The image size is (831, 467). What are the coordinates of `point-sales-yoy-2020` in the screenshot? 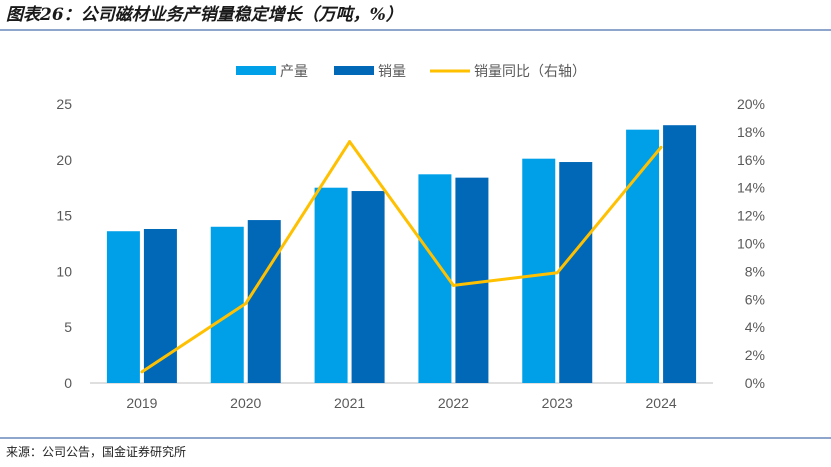 It's located at (246, 303).